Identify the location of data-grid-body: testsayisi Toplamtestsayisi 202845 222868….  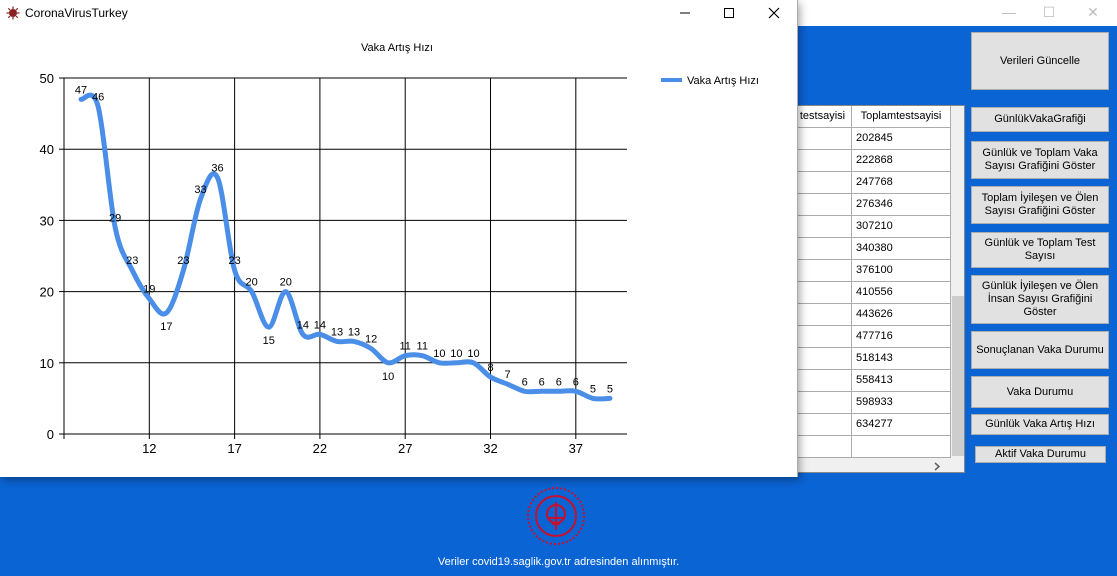
(872, 282).